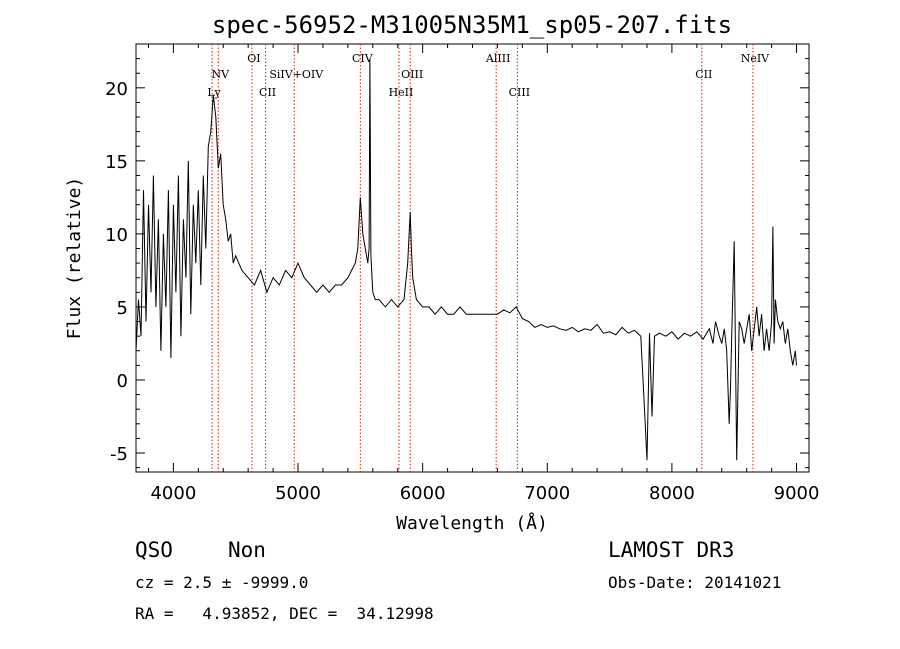 The height and width of the screenshot is (649, 900). Describe the element at coordinates (222, 582) in the screenshot. I see `redshift-readout: cz = 2.5 ± -9999.0` at that location.